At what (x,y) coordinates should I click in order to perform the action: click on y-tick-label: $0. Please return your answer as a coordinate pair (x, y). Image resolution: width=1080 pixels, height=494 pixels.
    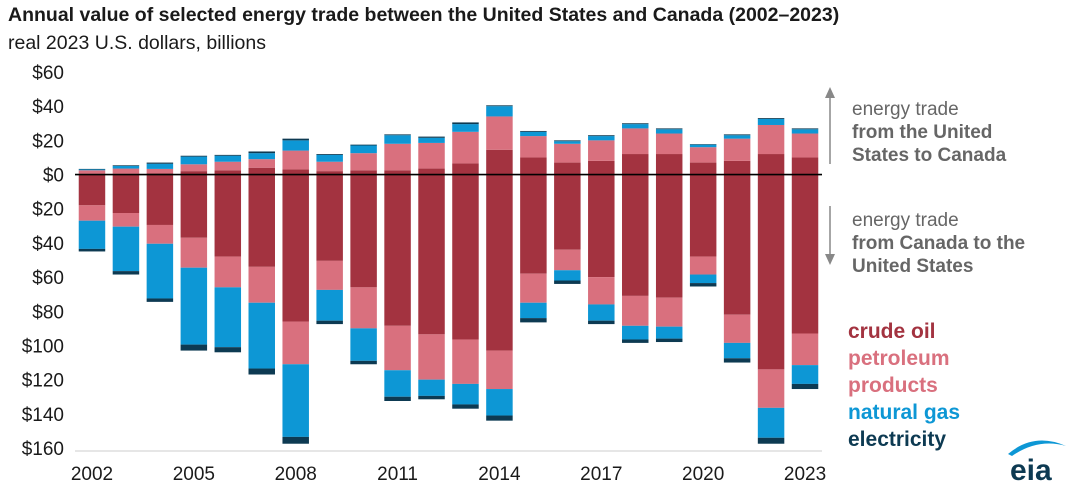
    Looking at the image, I should click on (53, 176).